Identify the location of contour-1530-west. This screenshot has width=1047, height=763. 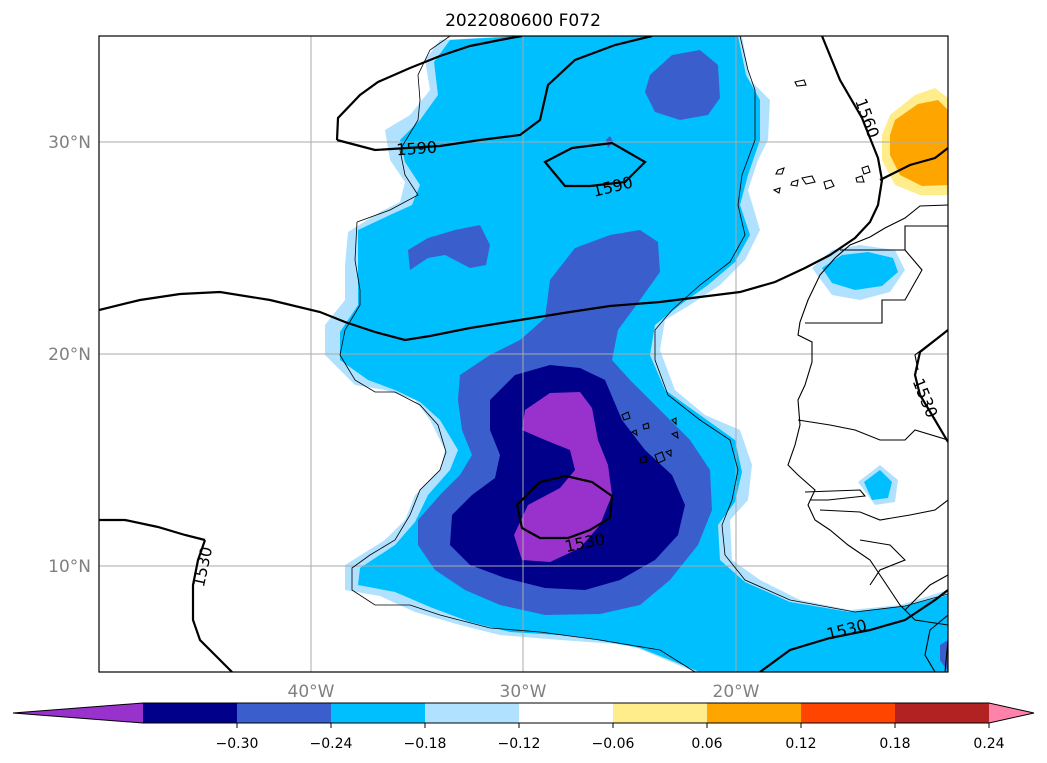
(166, 595).